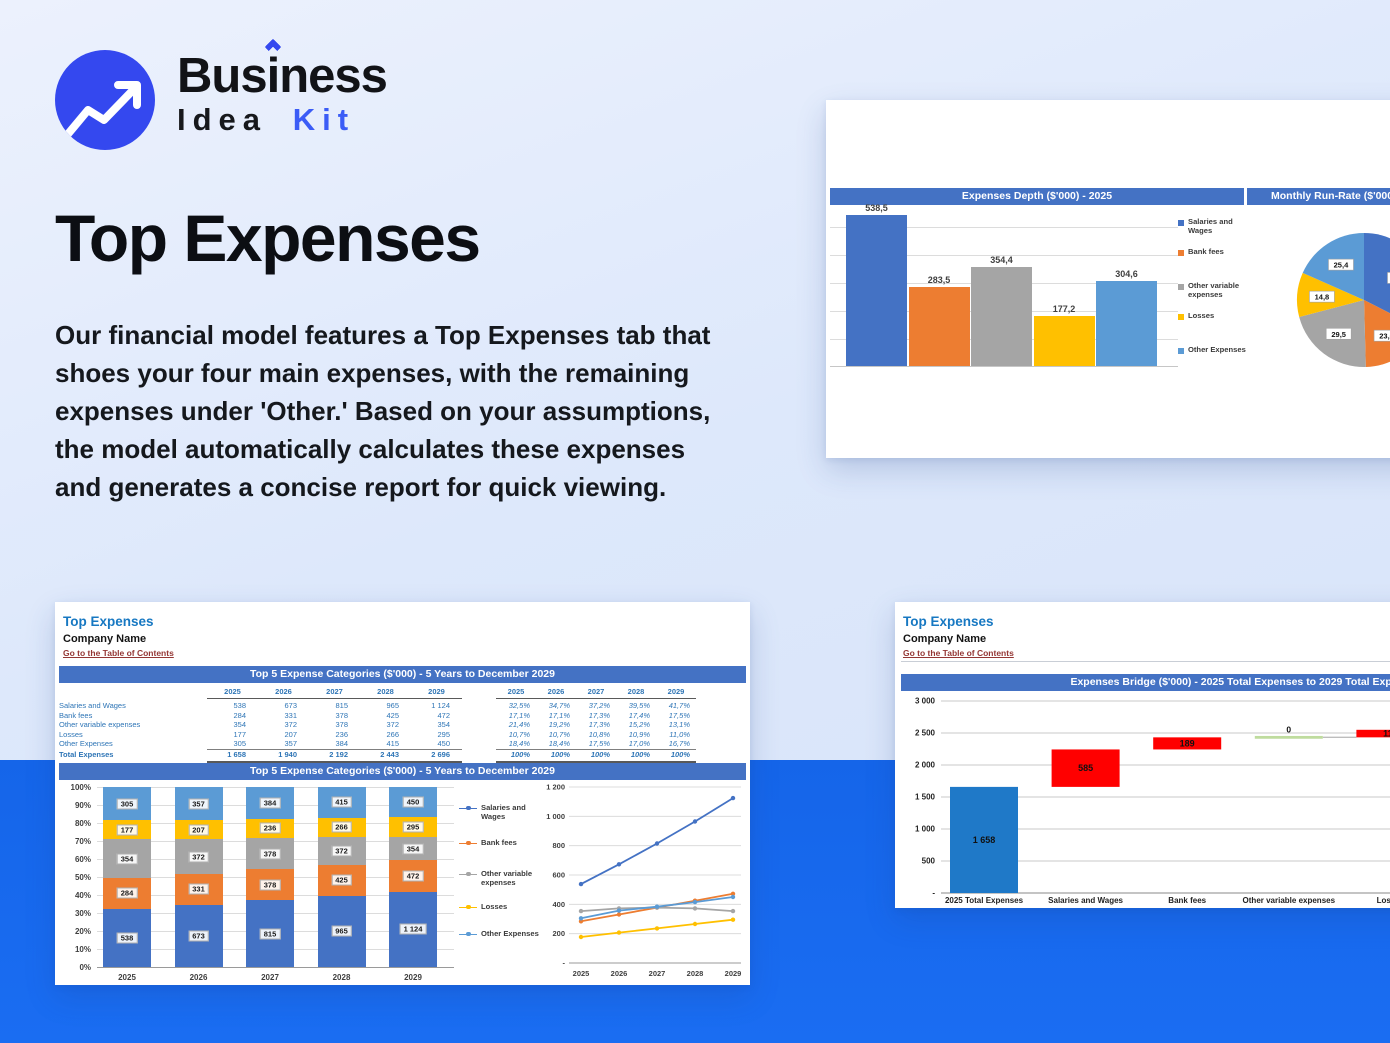 This screenshot has width=1390, height=1043. I want to click on segment-data-label: 378, so click(270, 885).